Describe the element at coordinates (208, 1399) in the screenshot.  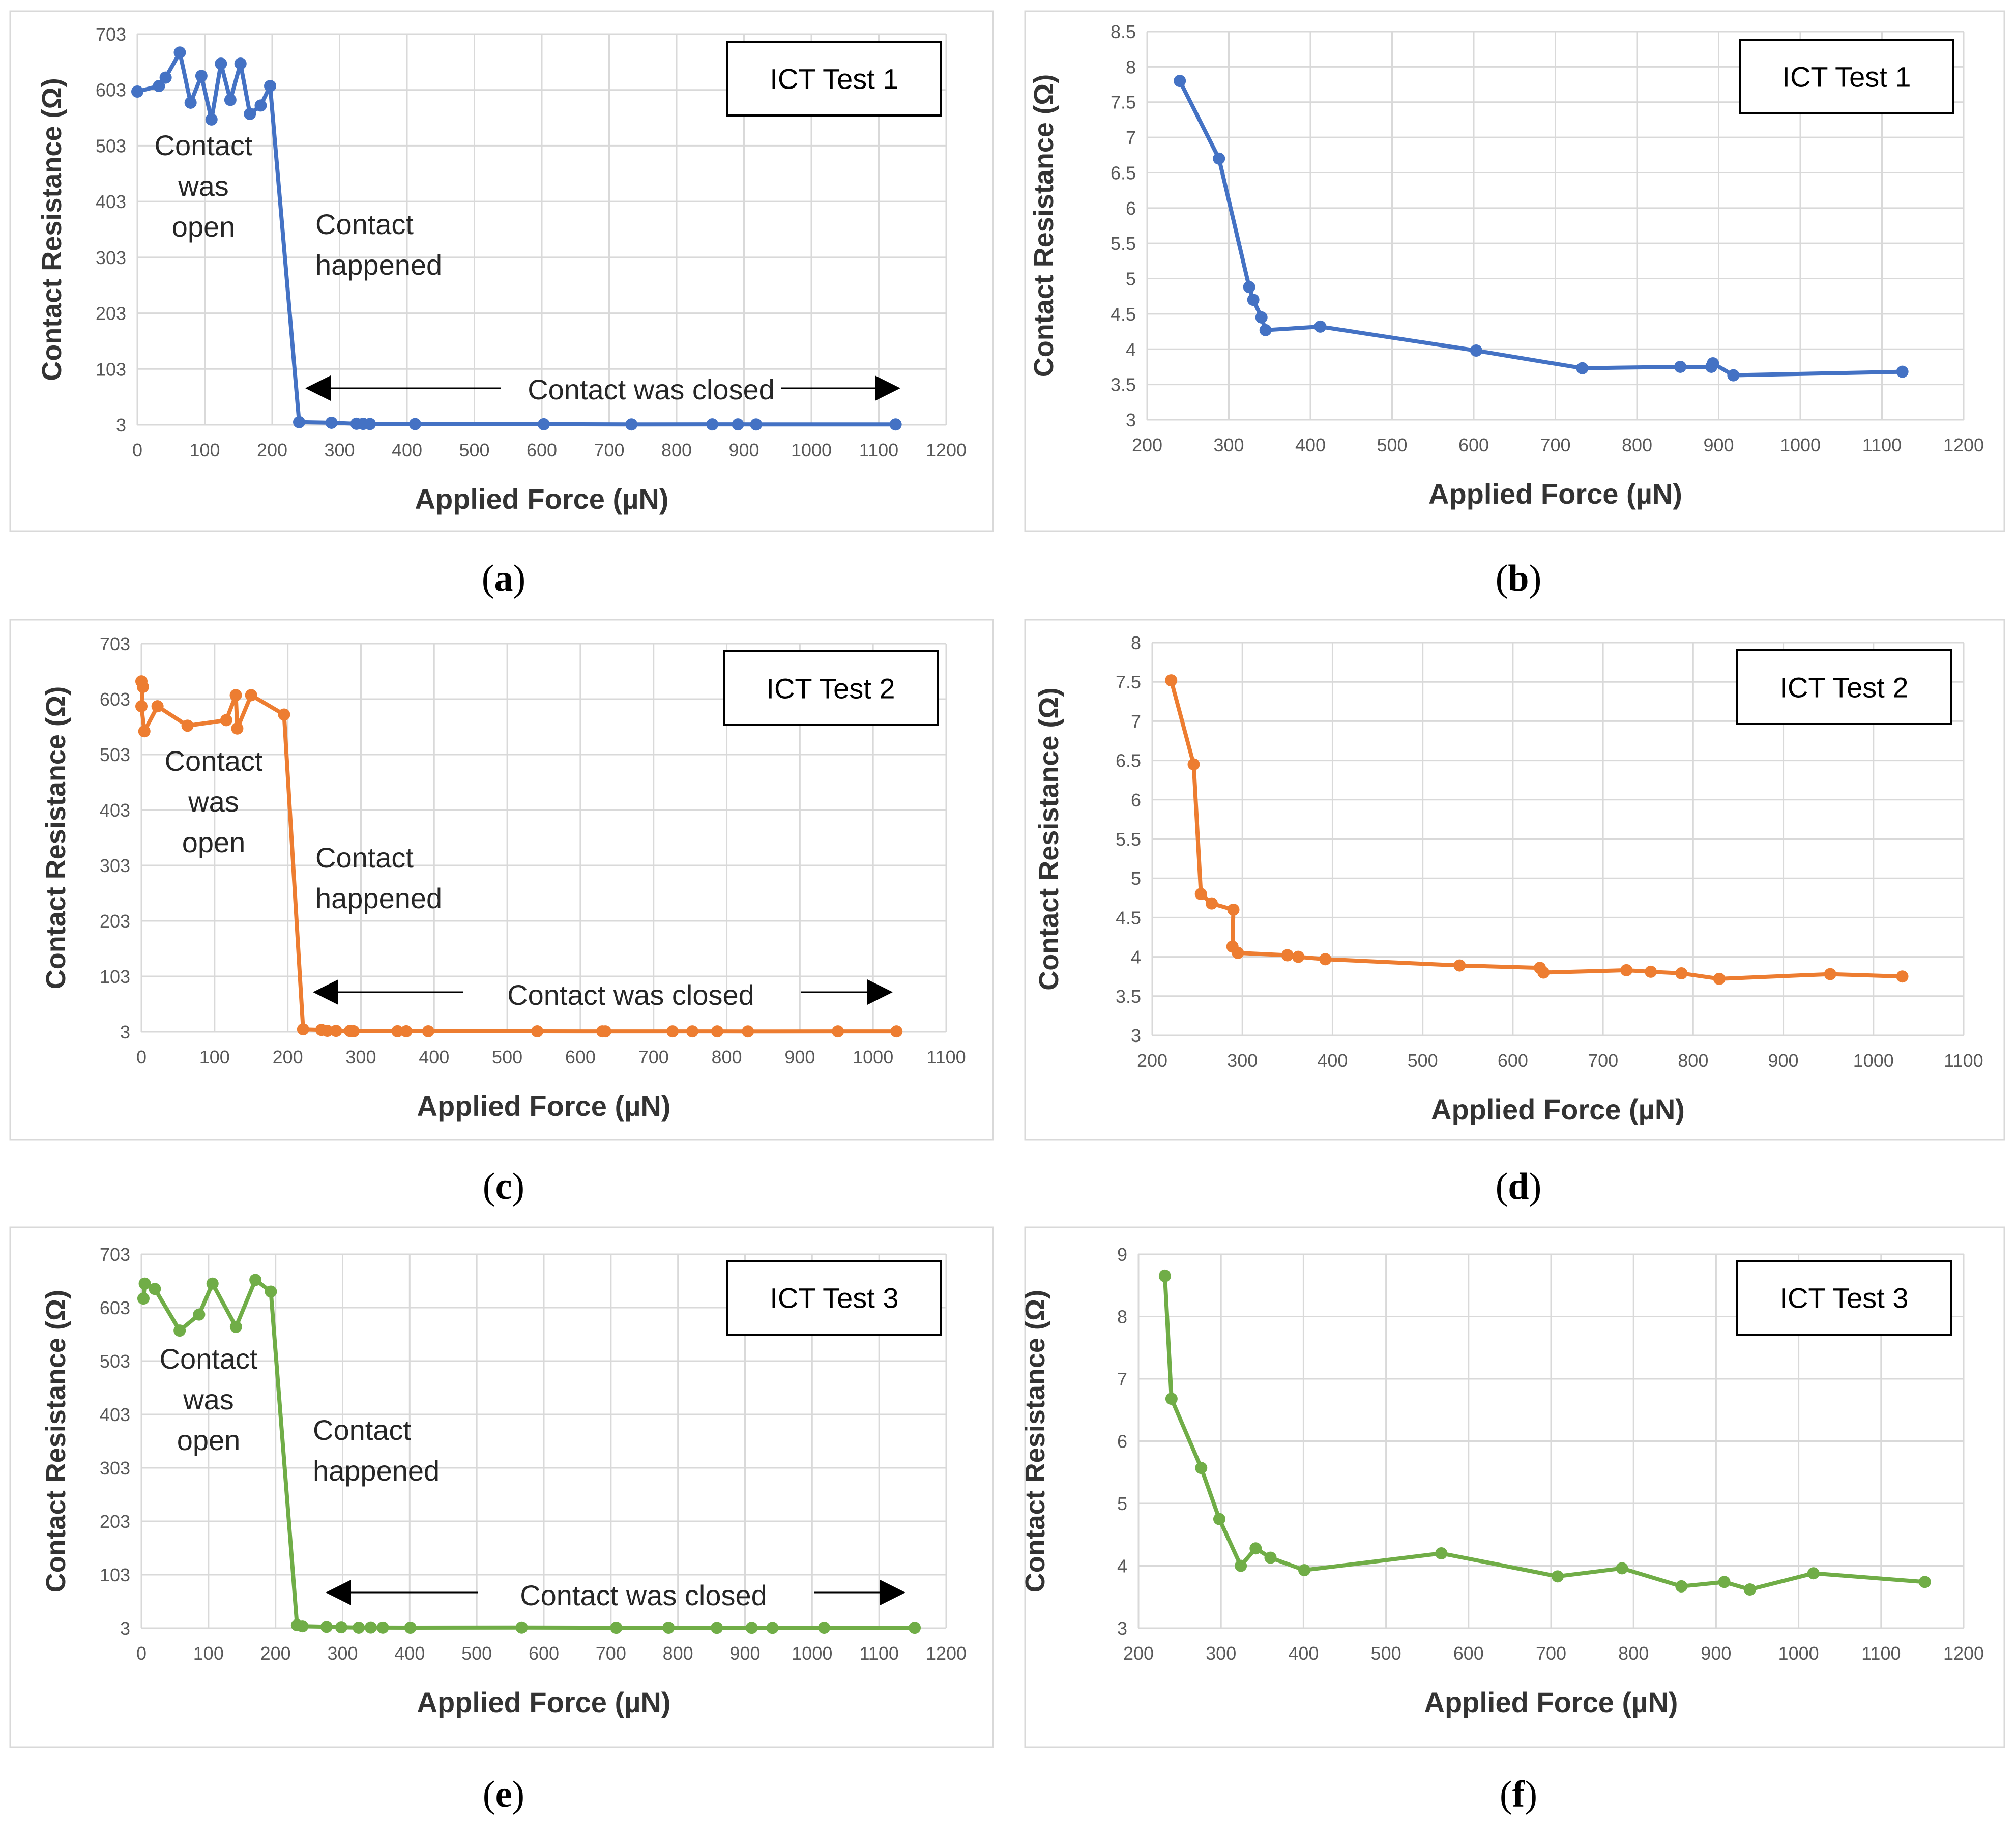
I see `annotation-open-line: was` at that location.